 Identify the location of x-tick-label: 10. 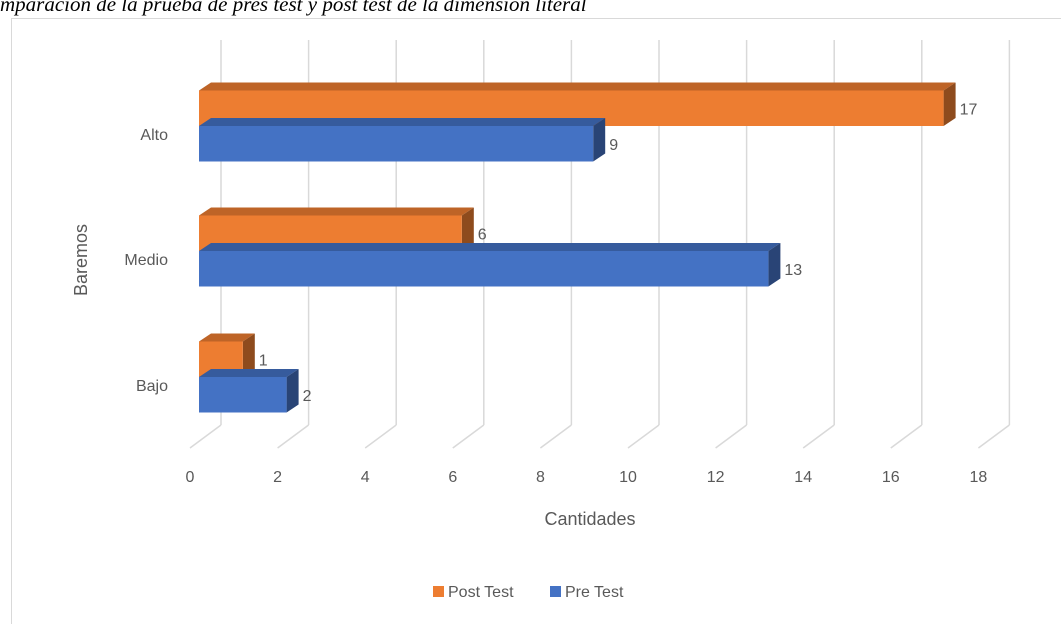
(628, 477).